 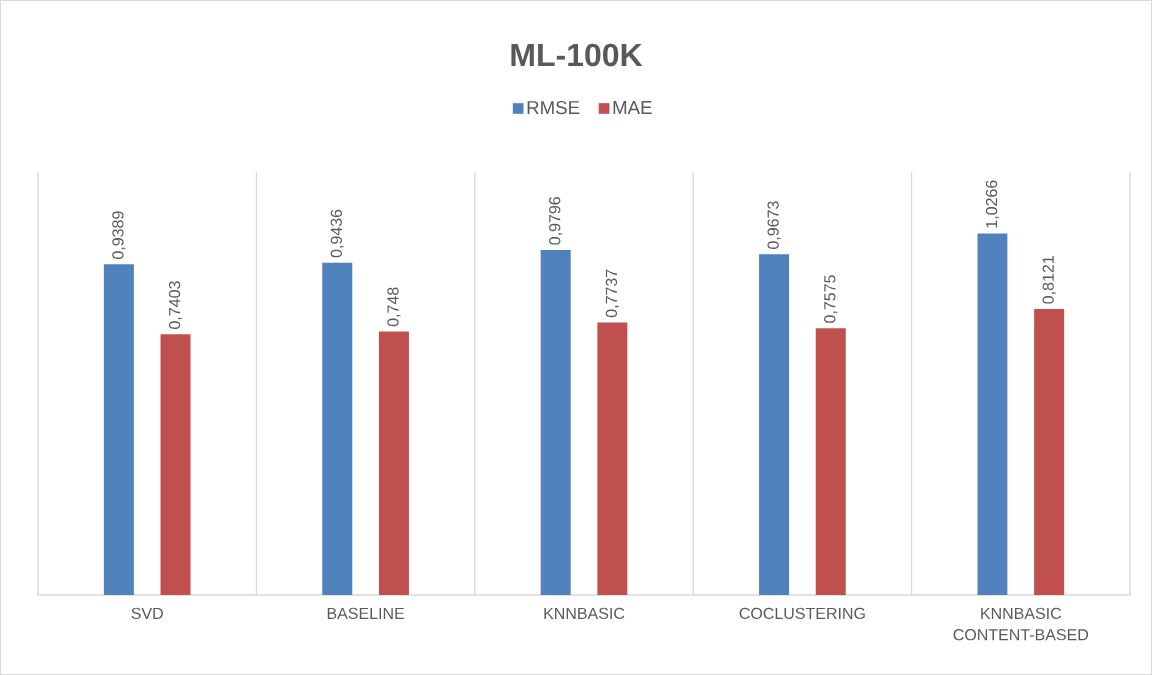 What do you see at coordinates (119, 235) in the screenshot?
I see `data-label: 0,9389` at bounding box center [119, 235].